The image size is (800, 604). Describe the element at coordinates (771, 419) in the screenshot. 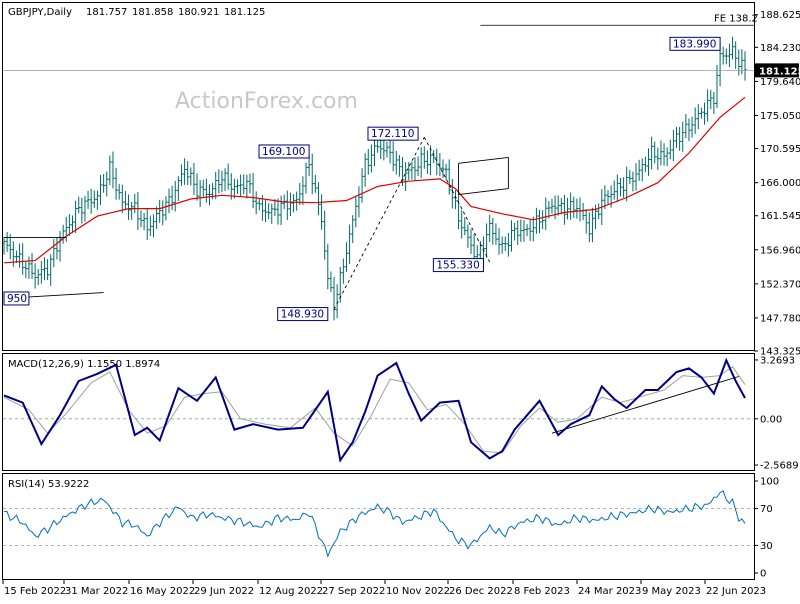

I see `macd-y-tick-label: 0.00` at that location.